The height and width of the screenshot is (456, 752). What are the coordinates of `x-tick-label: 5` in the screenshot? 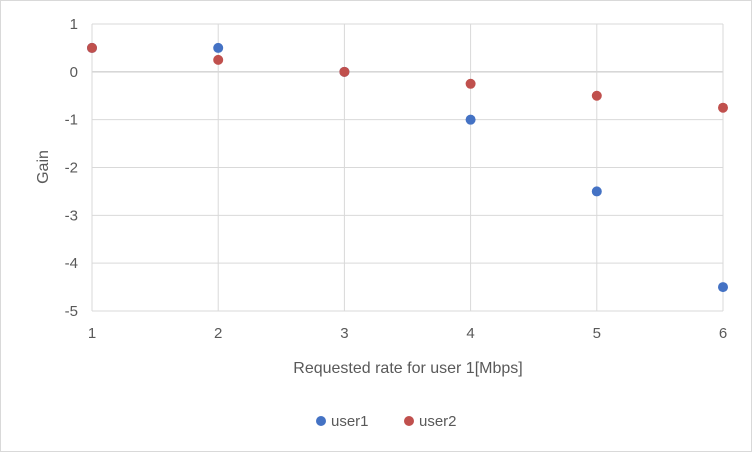 It's located at (597, 333).